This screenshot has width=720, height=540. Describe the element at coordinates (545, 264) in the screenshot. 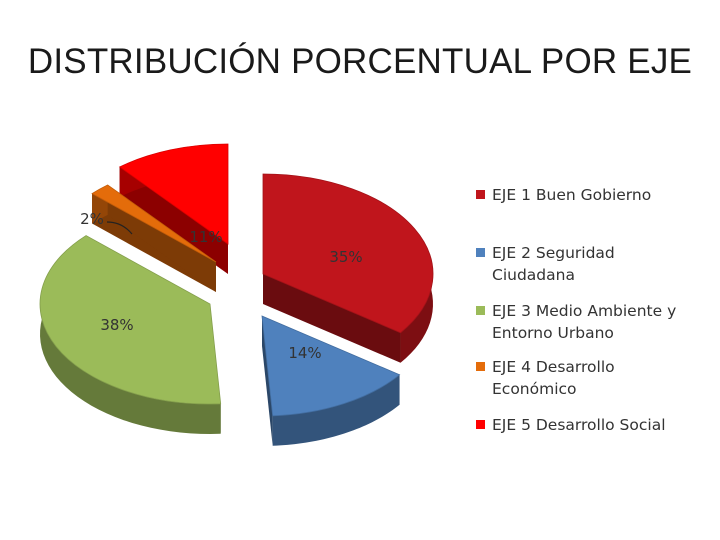

I see `legend-item-2: EJE 2 Seguridad Ciudadana` at that location.